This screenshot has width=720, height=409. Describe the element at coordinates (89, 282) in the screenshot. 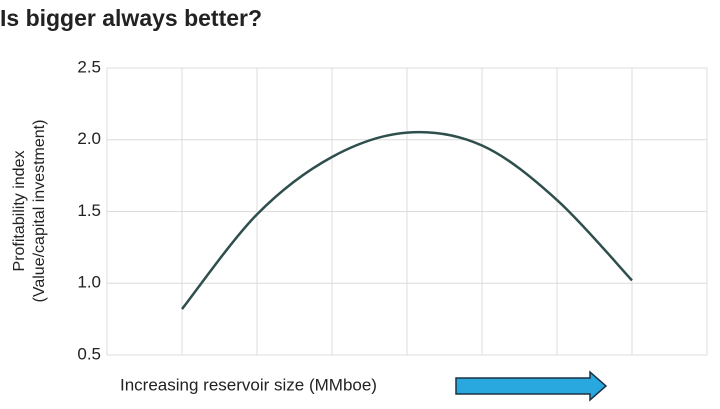

I see `y-tick-label: 1.0` at that location.